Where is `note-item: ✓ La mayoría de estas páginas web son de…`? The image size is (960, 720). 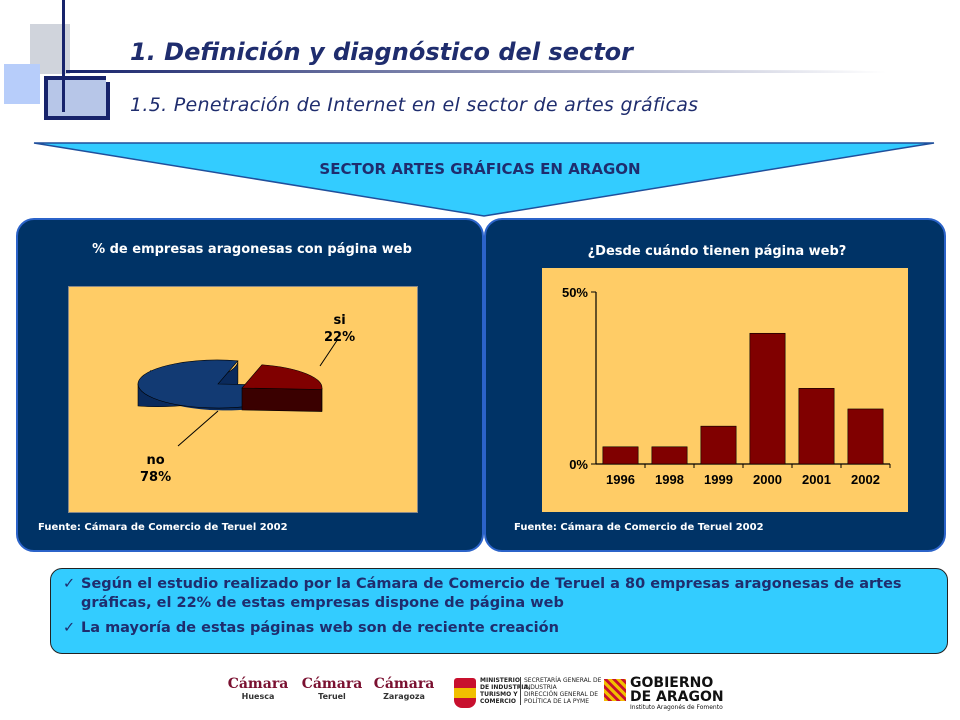
note-item: ✓ La mayoría de estas páginas web son de… is located at coordinates (499, 628).